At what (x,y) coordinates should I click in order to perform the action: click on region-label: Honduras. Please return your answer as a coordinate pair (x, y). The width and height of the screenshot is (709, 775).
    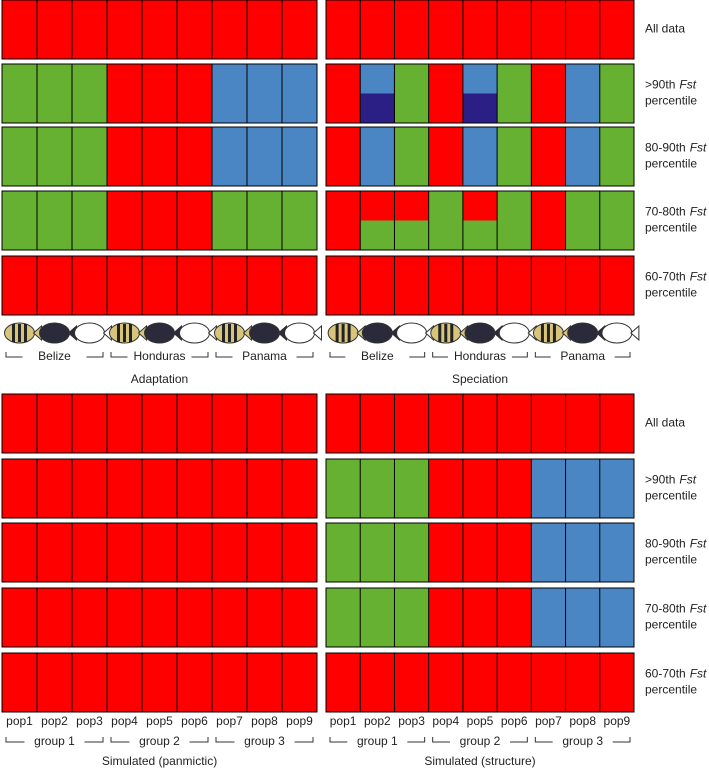
    Looking at the image, I should click on (159, 356).